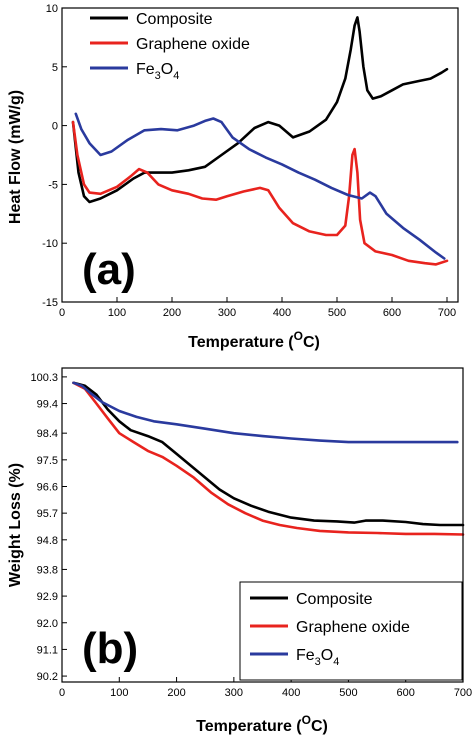 This screenshot has width=474, height=739. Describe the element at coordinates (265, 412) in the screenshot. I see `series-line-fe3o4` at that location.